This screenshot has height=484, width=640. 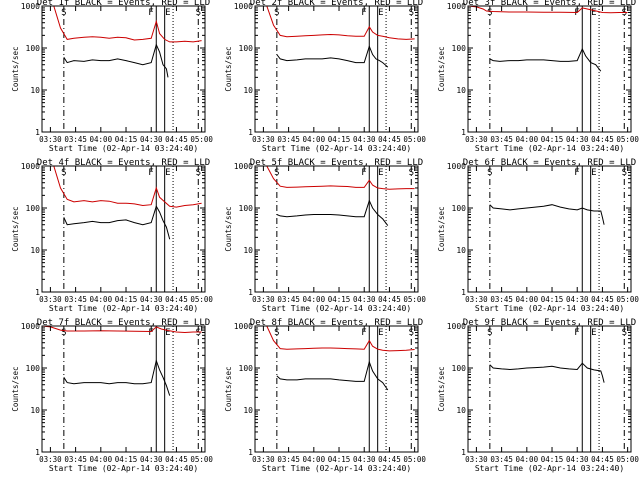 I want to click on x-tick-label: 03:30, so click(x=476, y=459).